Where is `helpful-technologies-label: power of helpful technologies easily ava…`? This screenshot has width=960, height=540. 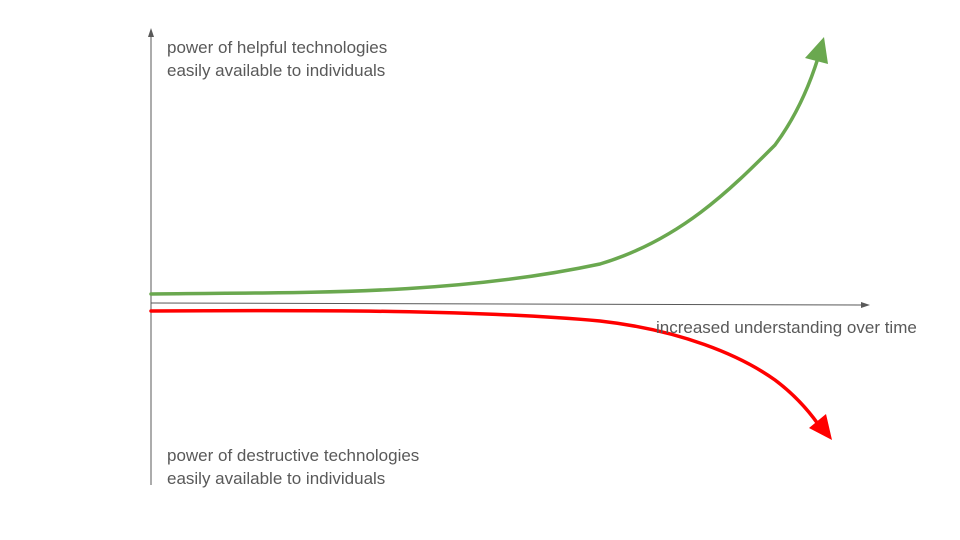
helpful-technologies-label: power of helpful technologies easily ava… is located at coordinates (277, 59).